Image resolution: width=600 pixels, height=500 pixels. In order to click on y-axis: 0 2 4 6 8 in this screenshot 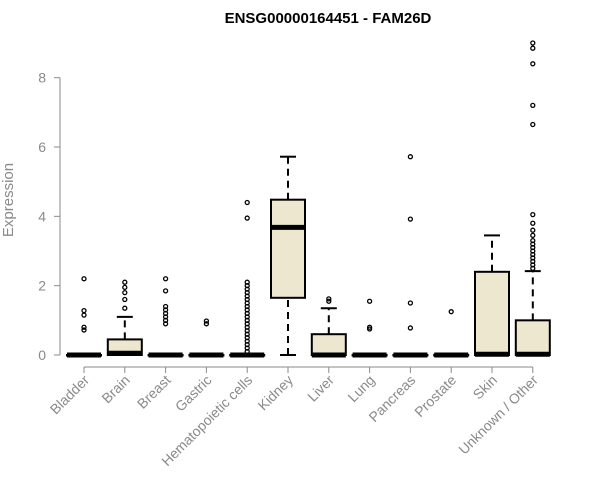, I will do `click(49, 216)`.